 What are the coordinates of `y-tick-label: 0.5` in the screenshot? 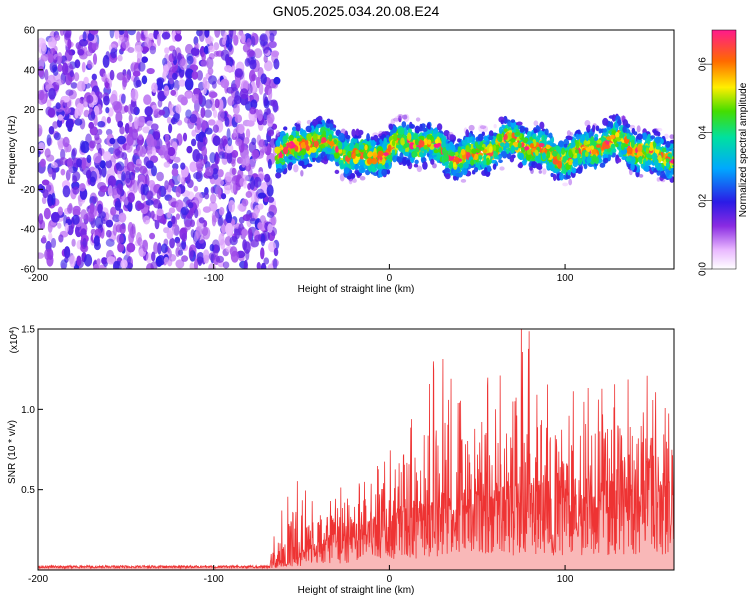 It's located at (28, 490).